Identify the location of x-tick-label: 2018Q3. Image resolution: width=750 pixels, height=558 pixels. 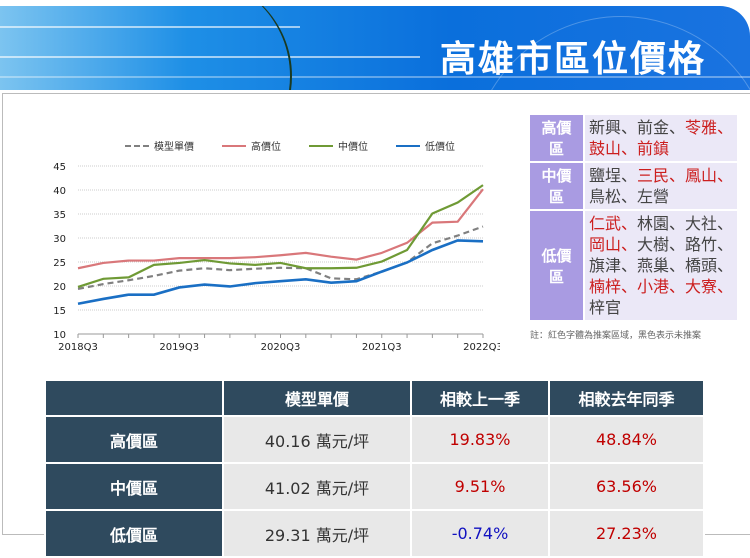
(78, 347).